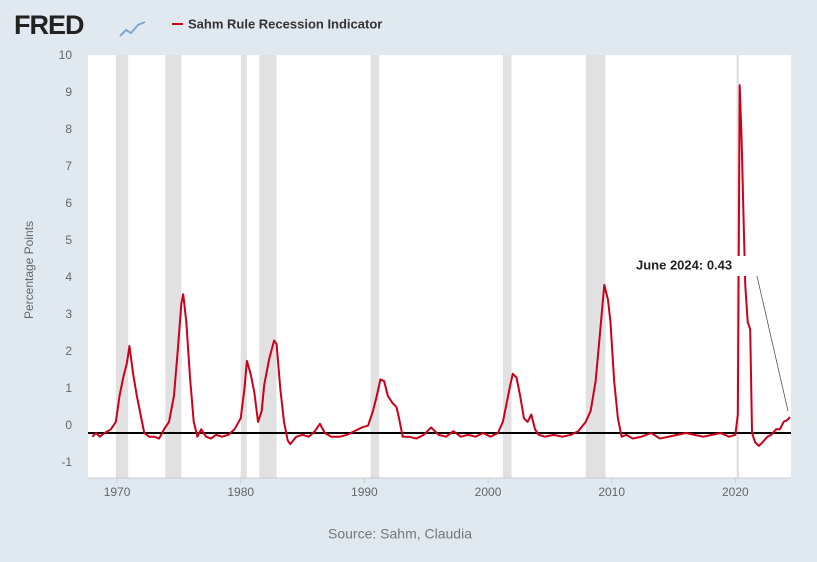 The width and height of the screenshot is (817, 562). I want to click on annotation-box, so click(693, 266).